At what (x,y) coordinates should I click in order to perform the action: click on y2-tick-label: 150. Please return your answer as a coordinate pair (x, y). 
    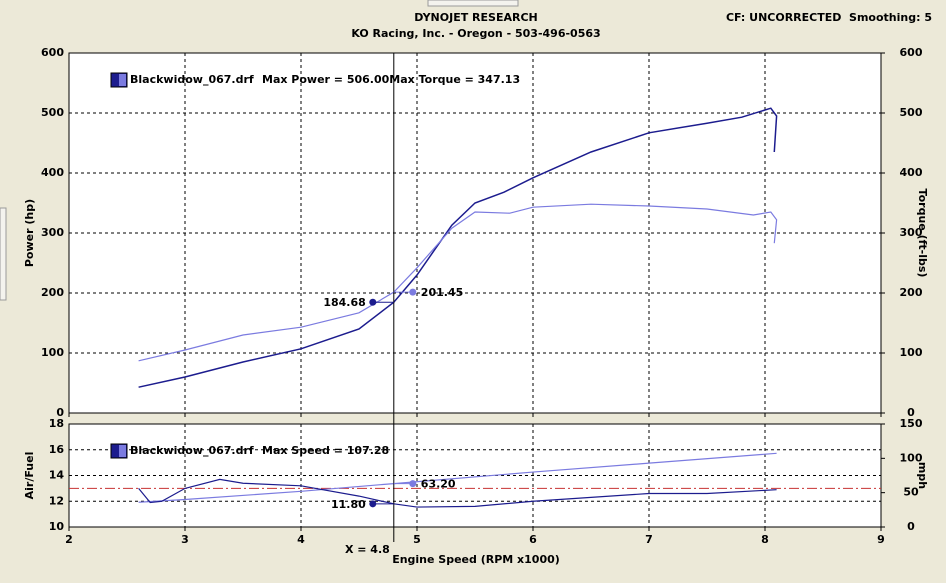
    Looking at the image, I should click on (911, 423).